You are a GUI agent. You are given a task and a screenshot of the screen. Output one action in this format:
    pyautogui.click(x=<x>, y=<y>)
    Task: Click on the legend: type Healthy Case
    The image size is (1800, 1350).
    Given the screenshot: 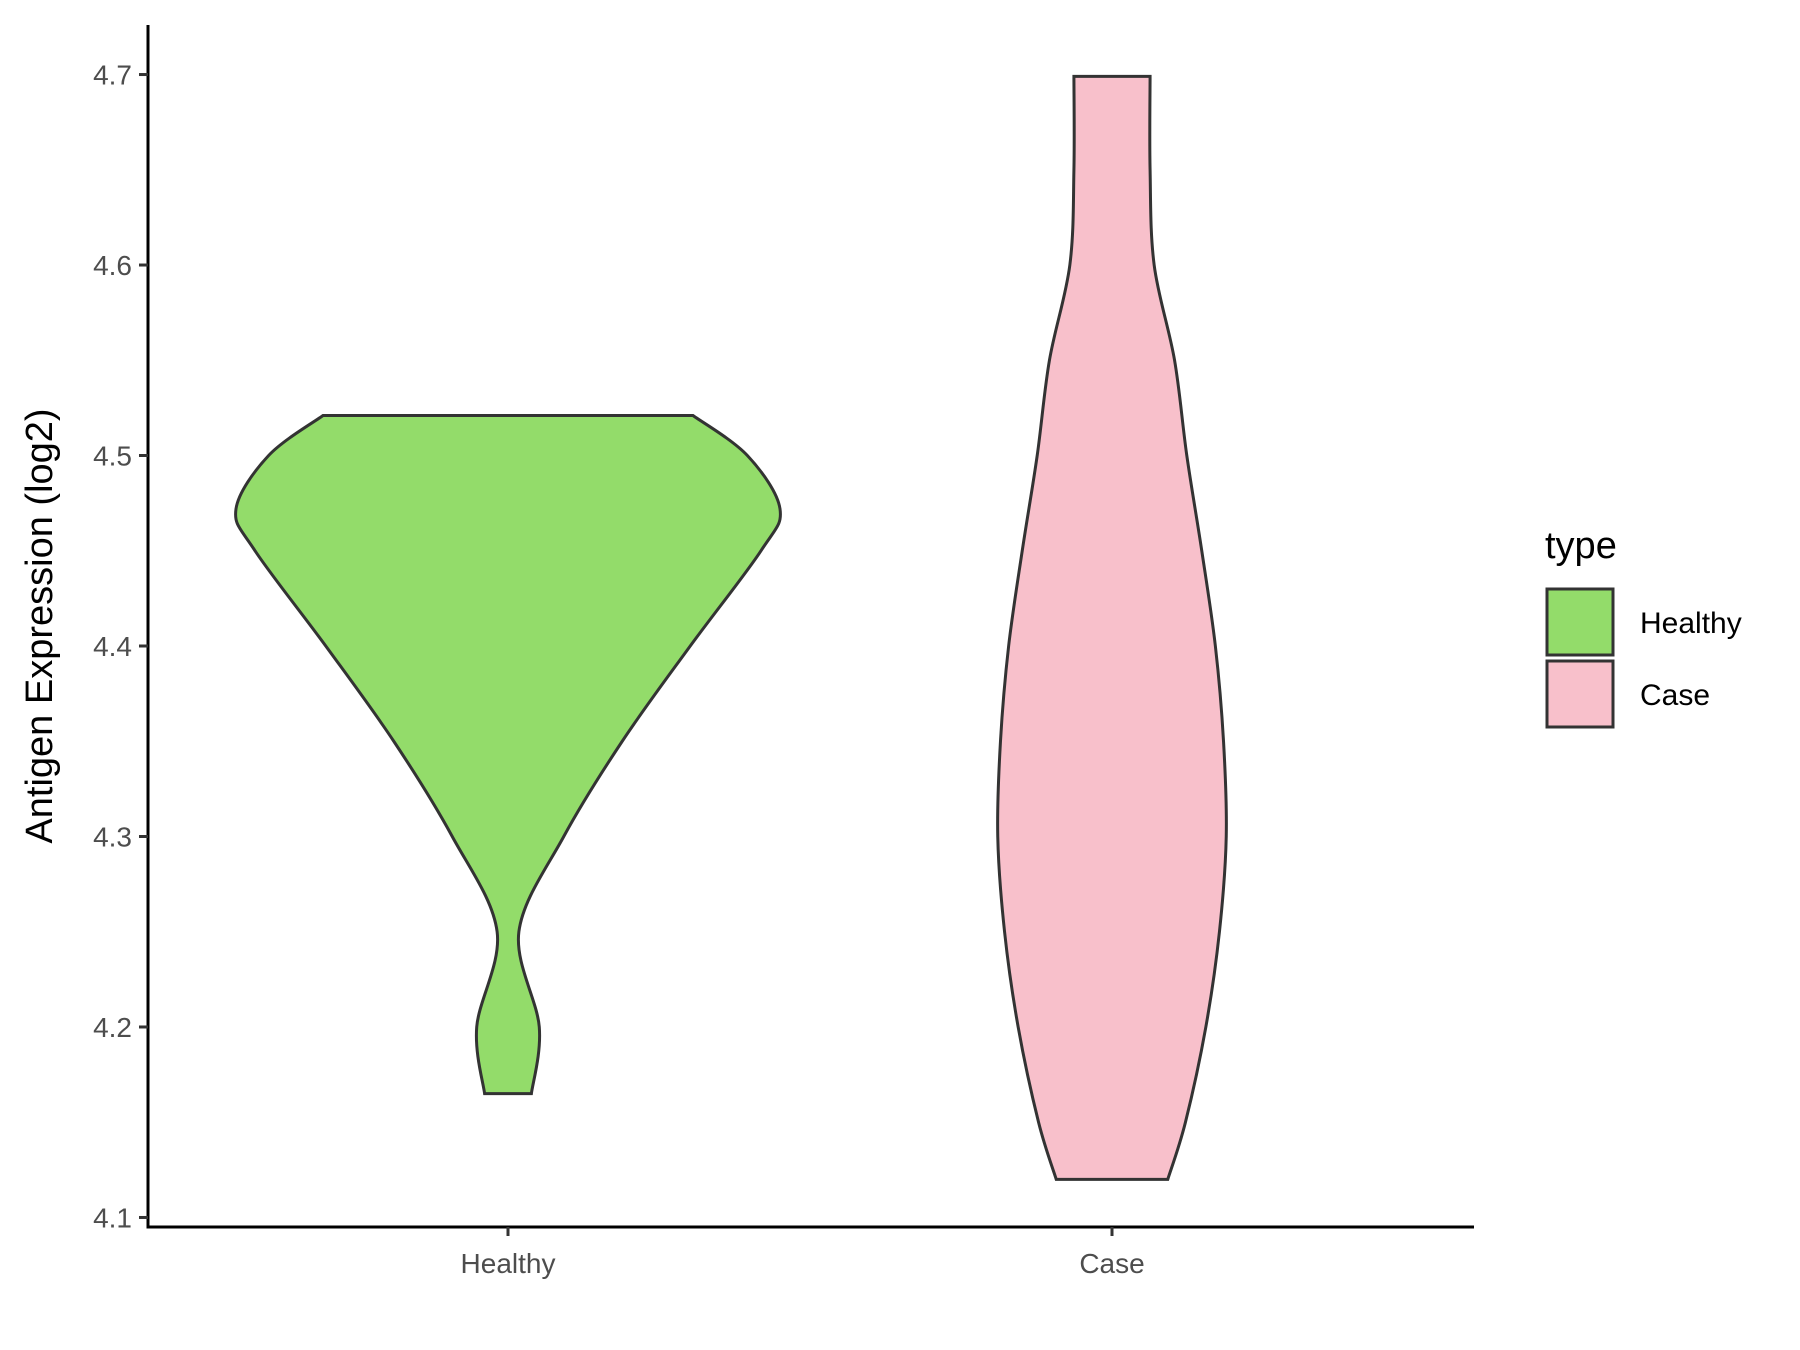 What is the action you would take?
    pyautogui.click(x=1643, y=627)
    